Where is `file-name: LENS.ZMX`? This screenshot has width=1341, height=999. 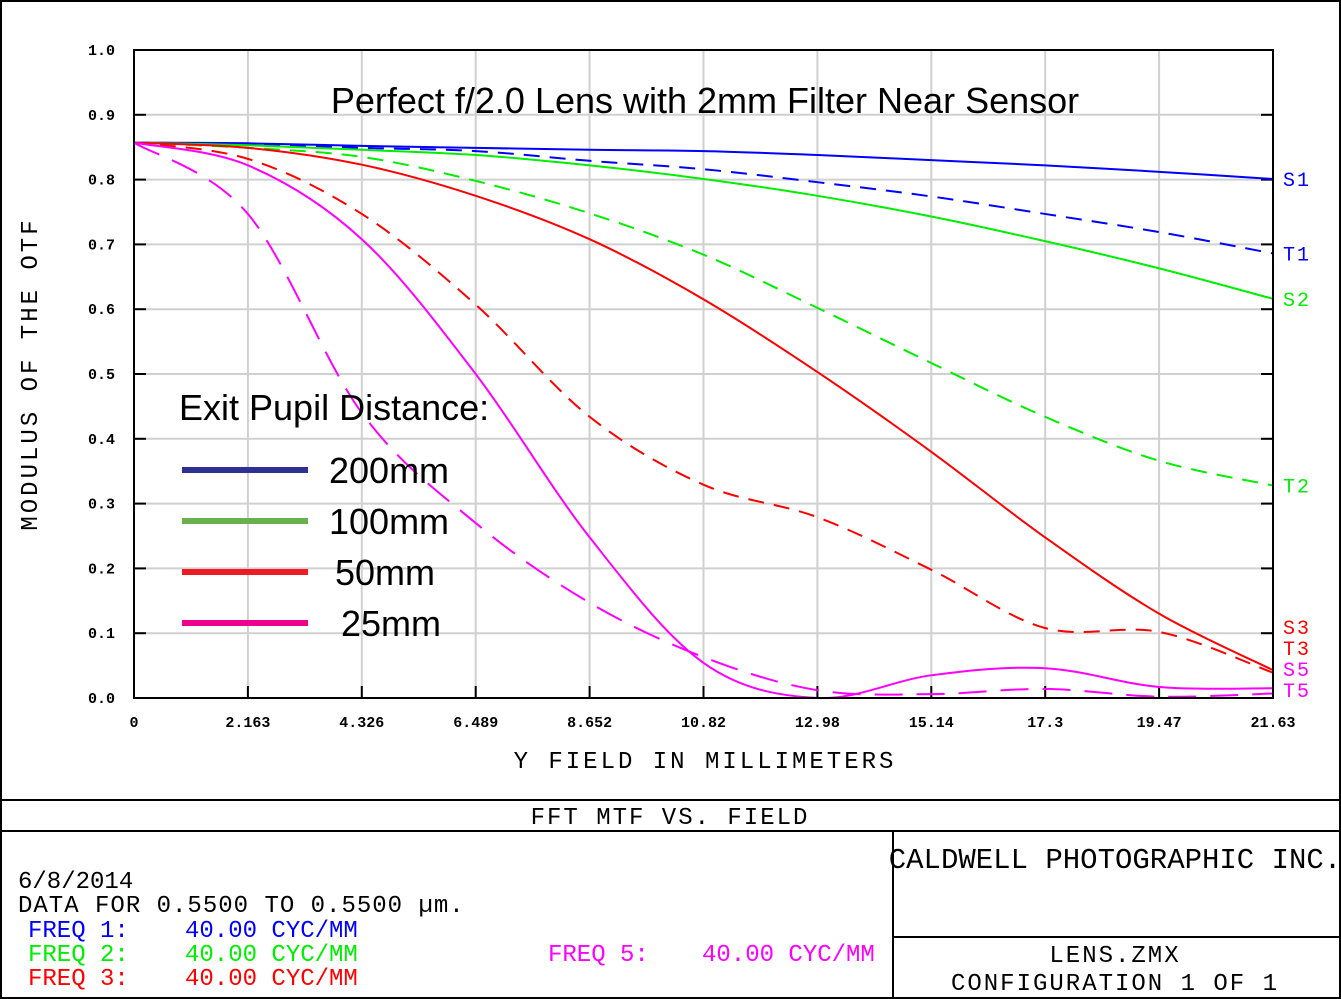 file-name: LENS.ZMX is located at coordinates (1114, 956).